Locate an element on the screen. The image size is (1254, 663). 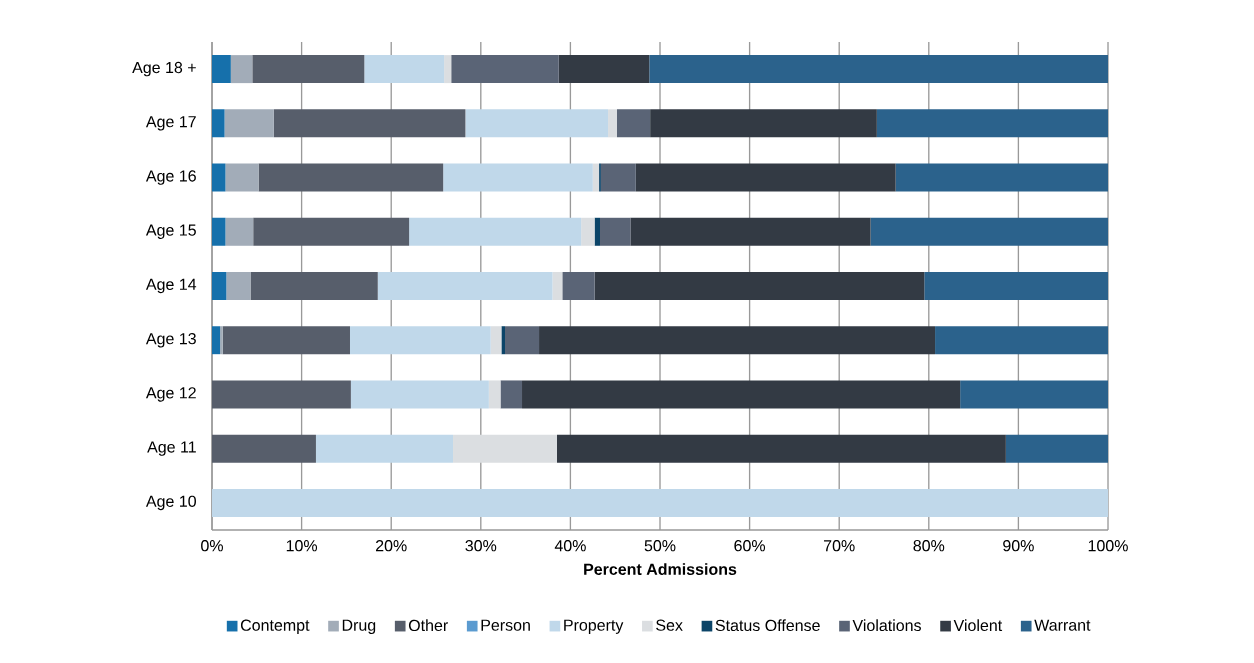
y-tick-label: Age 16 is located at coordinates (170, 177).